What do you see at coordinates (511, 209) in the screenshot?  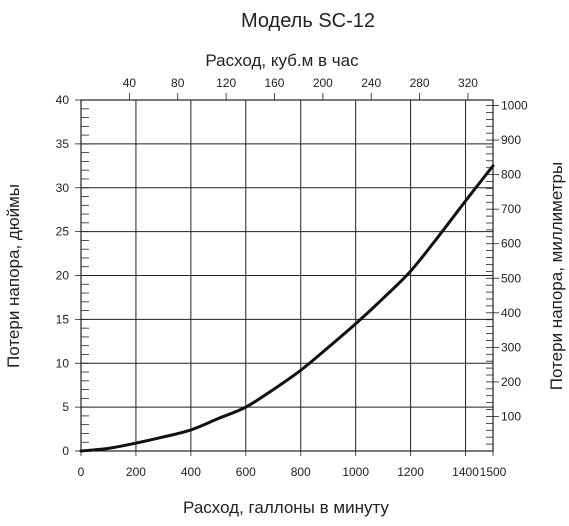 I see `y2-tick-label: 700` at bounding box center [511, 209].